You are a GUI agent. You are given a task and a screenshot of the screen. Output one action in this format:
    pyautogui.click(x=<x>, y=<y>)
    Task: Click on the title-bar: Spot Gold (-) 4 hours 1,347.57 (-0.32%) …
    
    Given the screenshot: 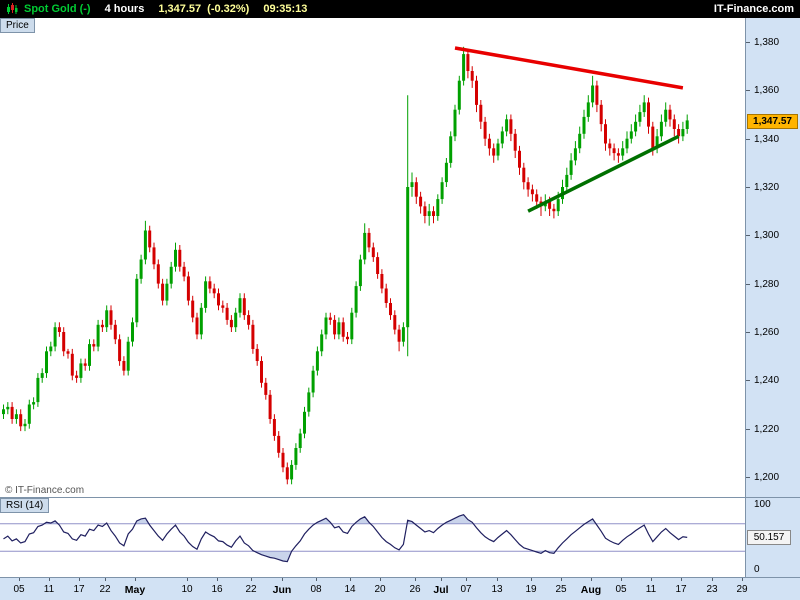 What is the action you would take?
    pyautogui.click(x=400, y=9)
    